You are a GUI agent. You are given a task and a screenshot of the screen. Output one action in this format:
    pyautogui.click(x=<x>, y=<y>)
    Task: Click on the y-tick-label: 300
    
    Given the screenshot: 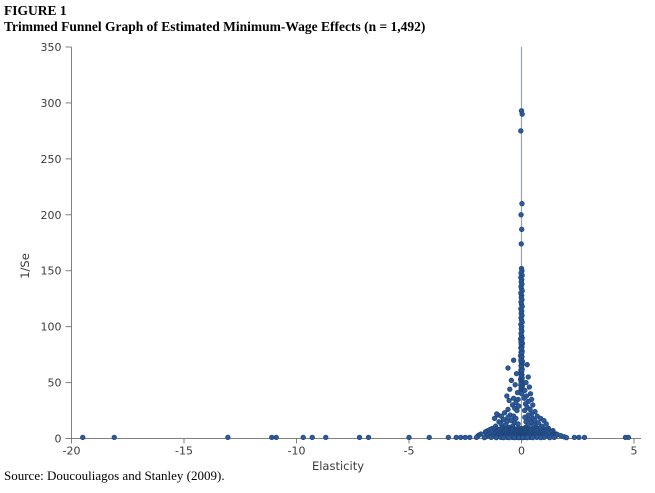 What is the action you would take?
    pyautogui.click(x=51, y=103)
    